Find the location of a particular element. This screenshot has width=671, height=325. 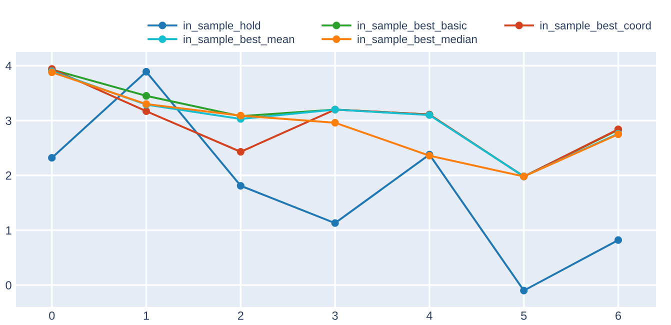

legend-label: in_sample_best_mean is located at coordinates (239, 40).